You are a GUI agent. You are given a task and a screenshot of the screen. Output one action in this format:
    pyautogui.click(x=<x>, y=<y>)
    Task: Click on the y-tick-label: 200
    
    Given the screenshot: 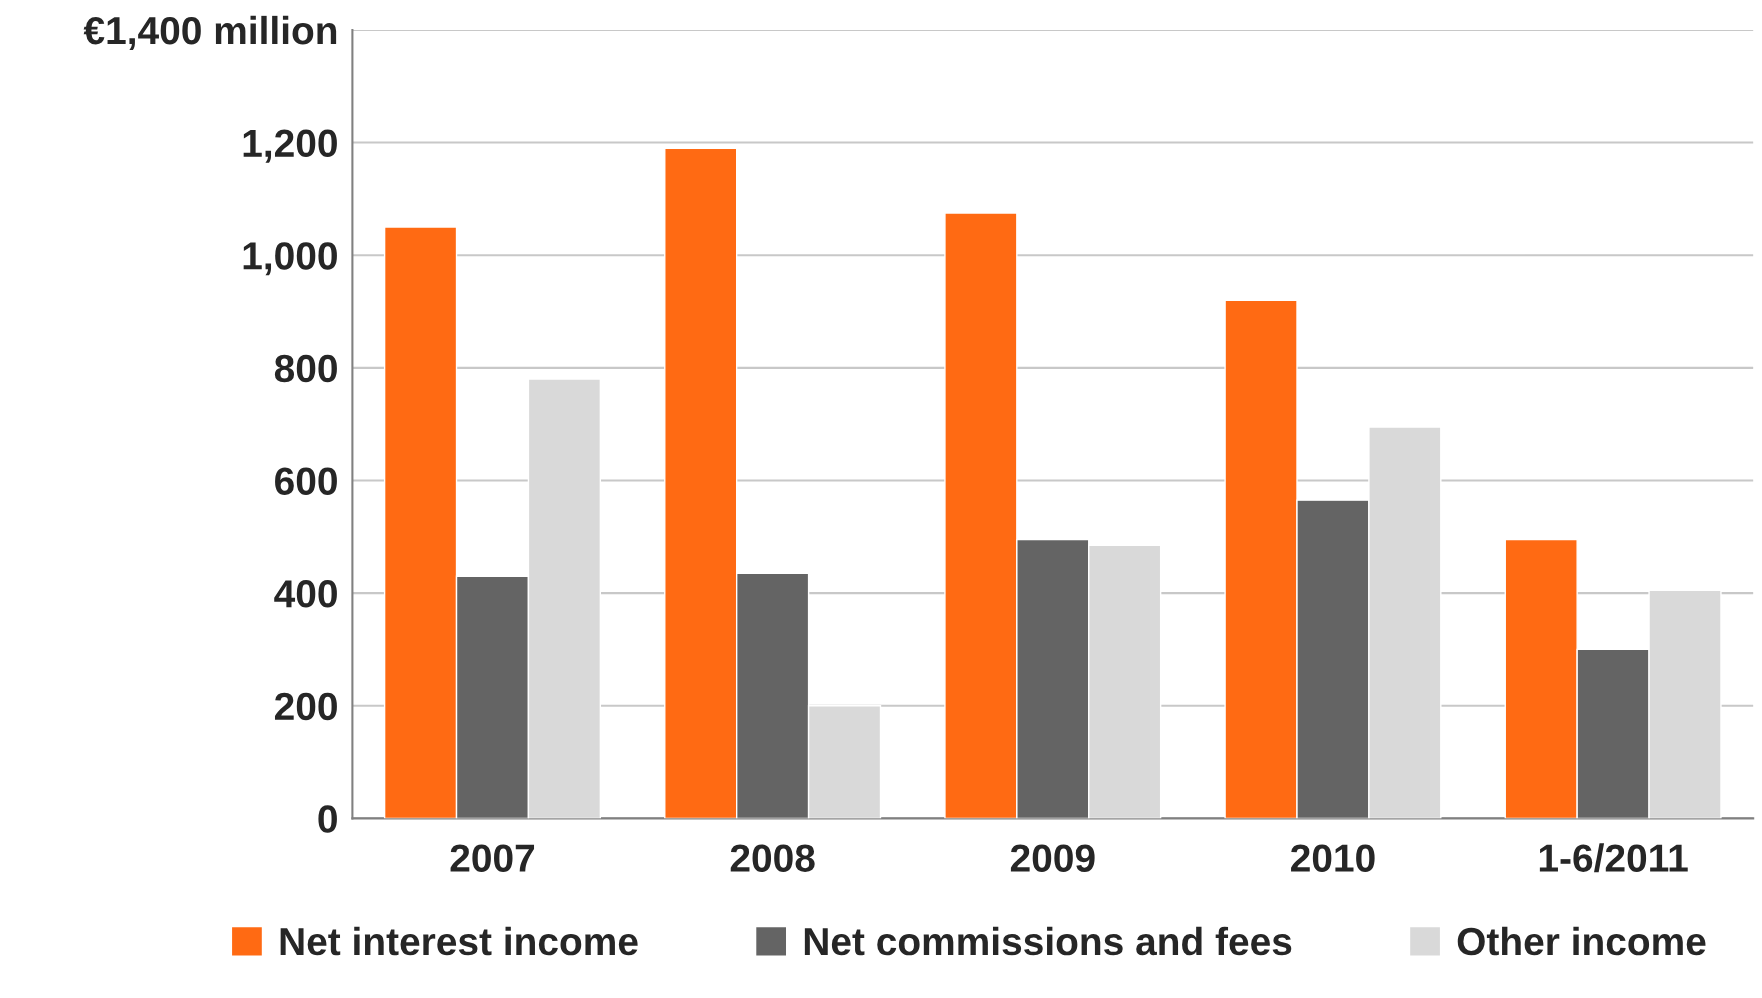 What is the action you would take?
    pyautogui.click(x=305, y=706)
    